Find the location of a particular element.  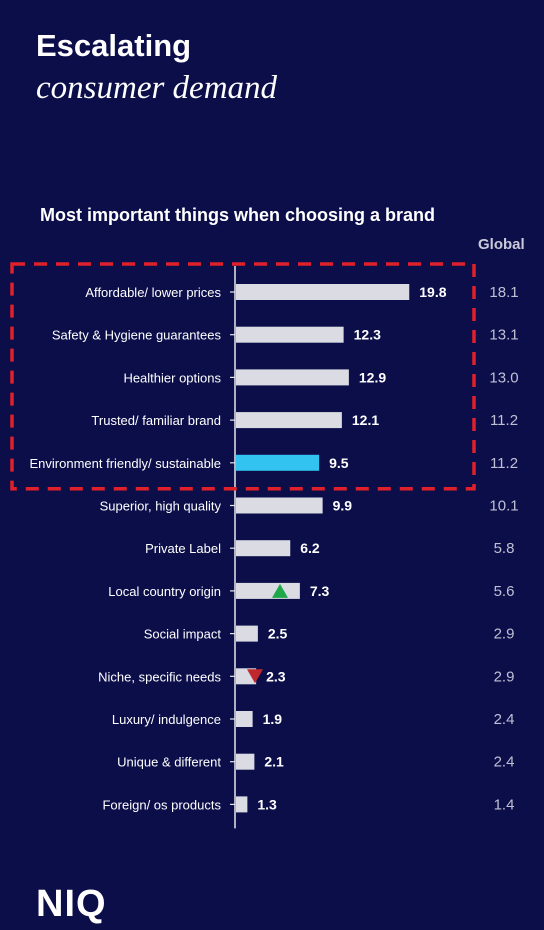

trend-up-icon is located at coordinates (280, 590).